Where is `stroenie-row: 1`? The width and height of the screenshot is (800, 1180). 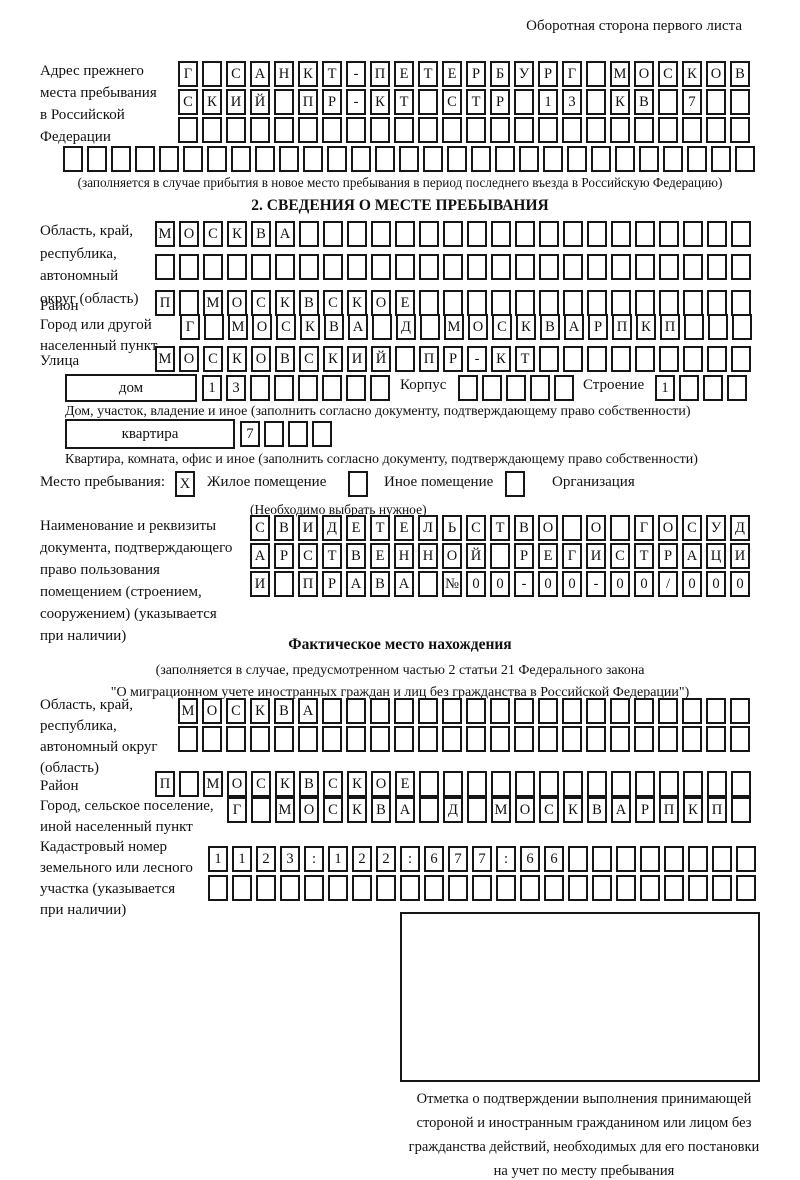 stroenie-row: 1 is located at coordinates (703, 388).